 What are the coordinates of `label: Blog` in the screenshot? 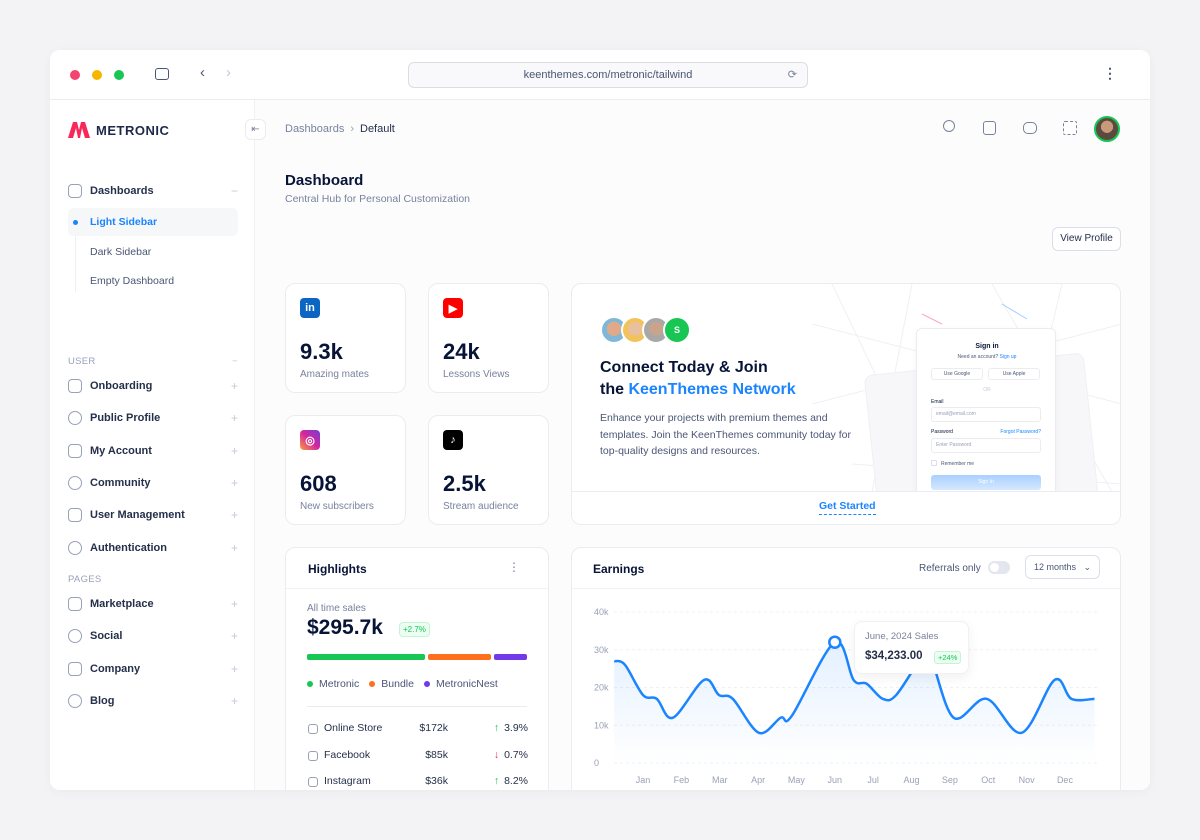 It's located at (102, 700).